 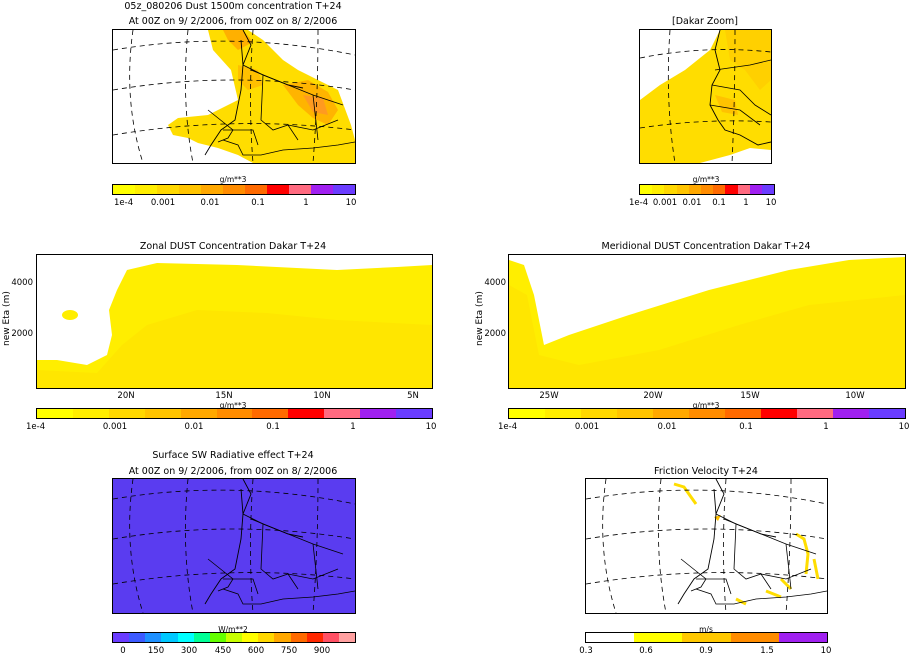 I want to click on dakar-zoom-colorbar, so click(x=707, y=189).